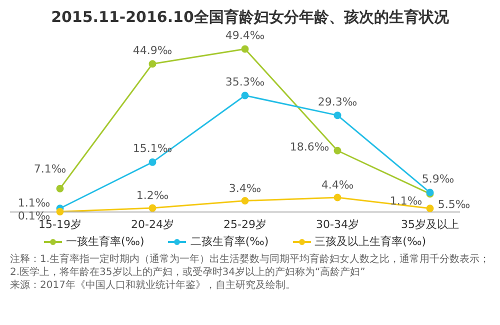 This screenshot has height=325, width=500. I want to click on data-label: 3.4‰, so click(245, 188).